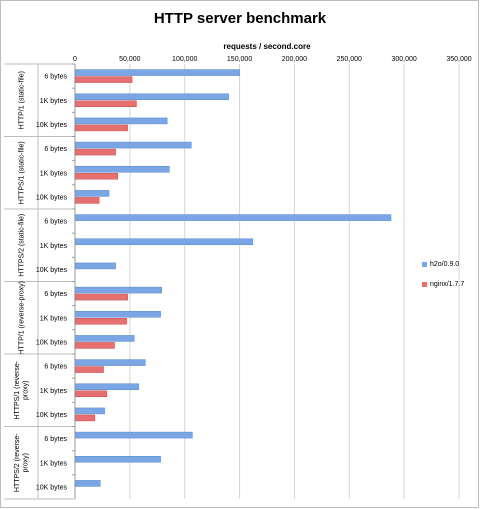 The image size is (480, 509). What do you see at coordinates (239, 59) in the screenshot?
I see `x-tick-label: 150,000` at bounding box center [239, 59].